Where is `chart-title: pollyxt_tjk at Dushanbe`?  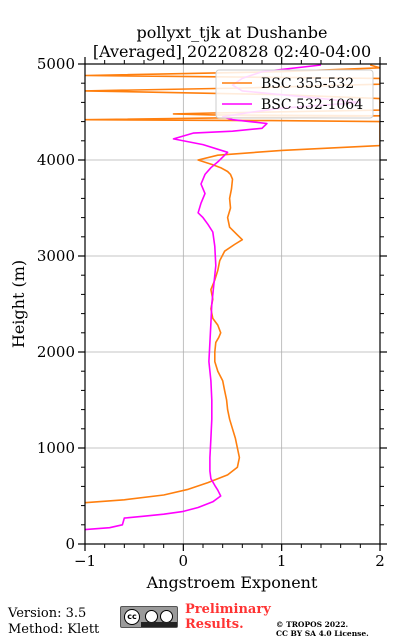
chart-title: pollyxt_tjk at Dushanbe is located at coordinates (231, 32).